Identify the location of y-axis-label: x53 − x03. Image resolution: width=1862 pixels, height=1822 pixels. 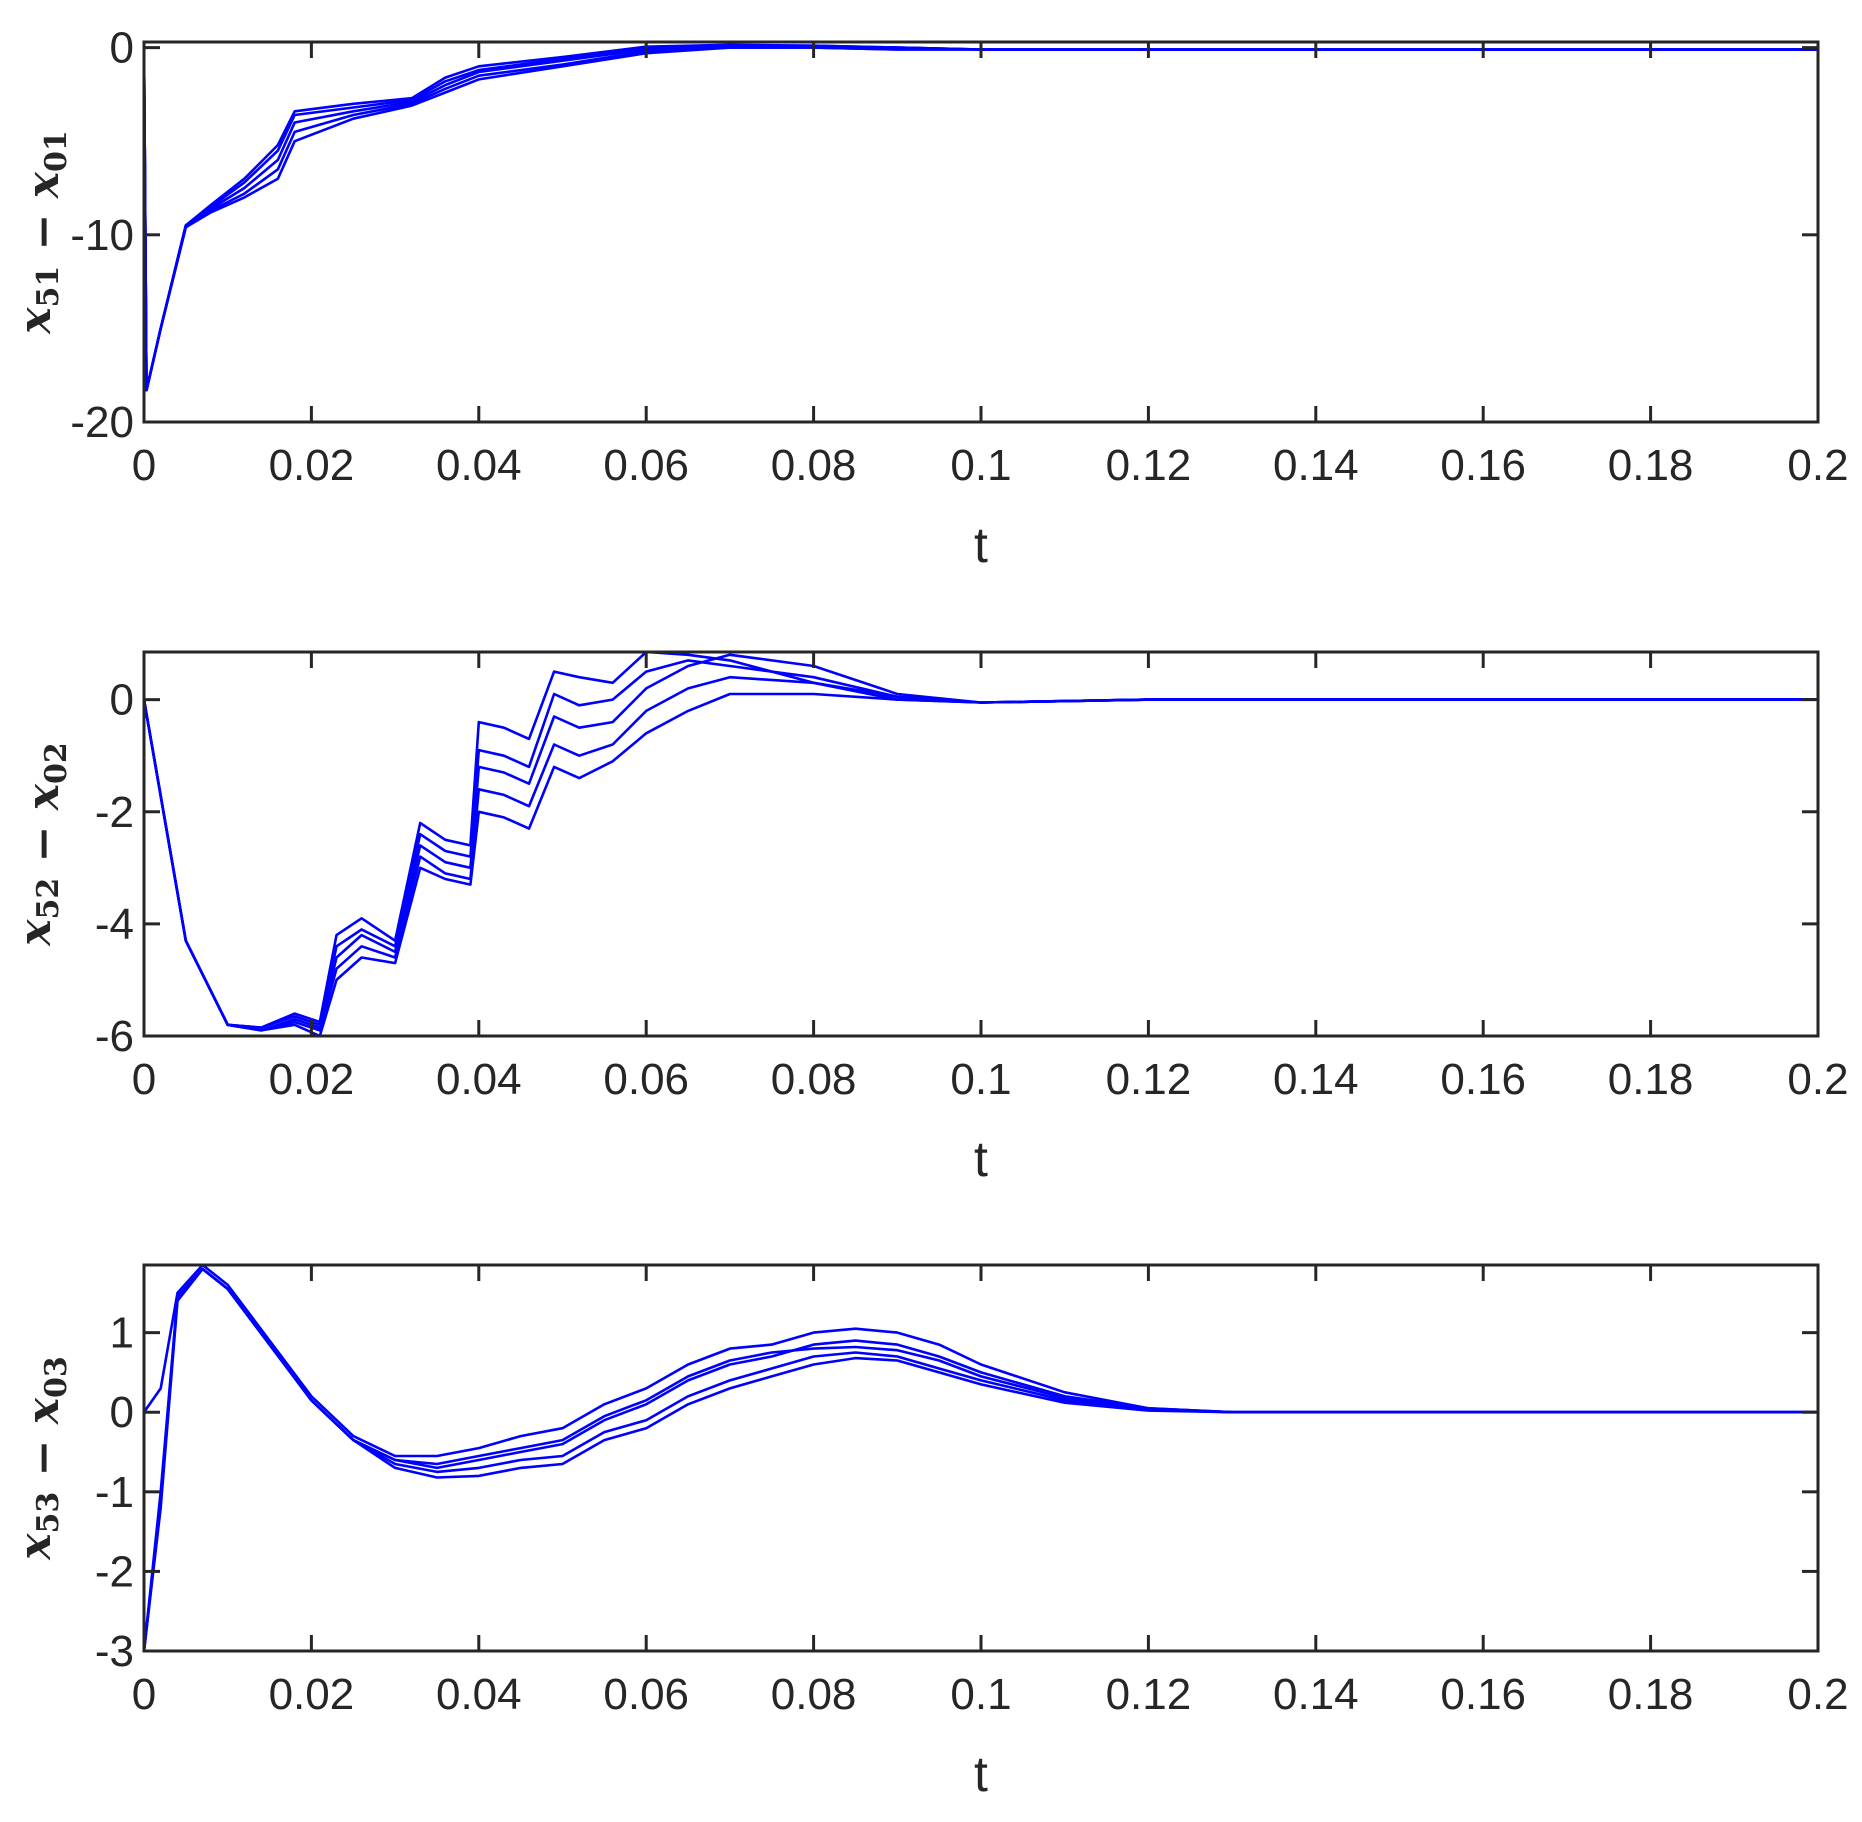
(42, 1458).